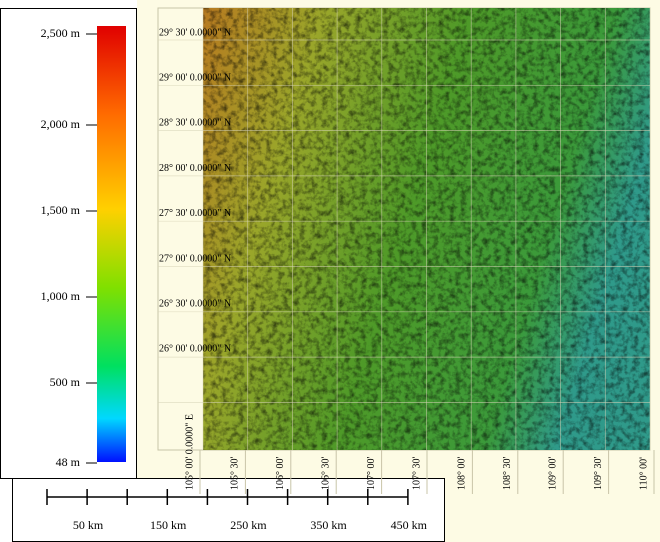  What do you see at coordinates (228, 510) in the screenshot?
I see `scale-bar-box` at bounding box center [228, 510].